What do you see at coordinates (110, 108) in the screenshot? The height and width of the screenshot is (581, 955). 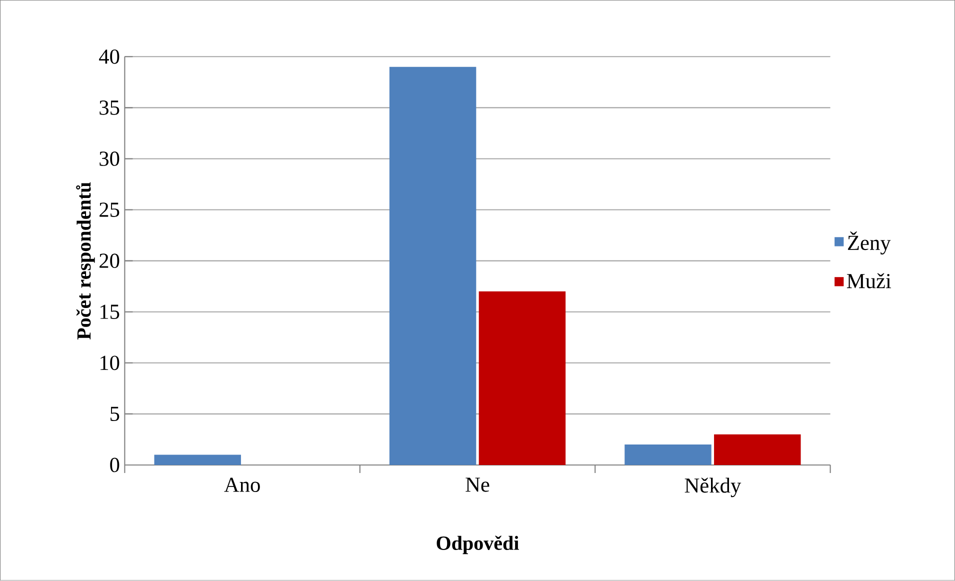 I see `y-tick-label: 35` at bounding box center [110, 108].